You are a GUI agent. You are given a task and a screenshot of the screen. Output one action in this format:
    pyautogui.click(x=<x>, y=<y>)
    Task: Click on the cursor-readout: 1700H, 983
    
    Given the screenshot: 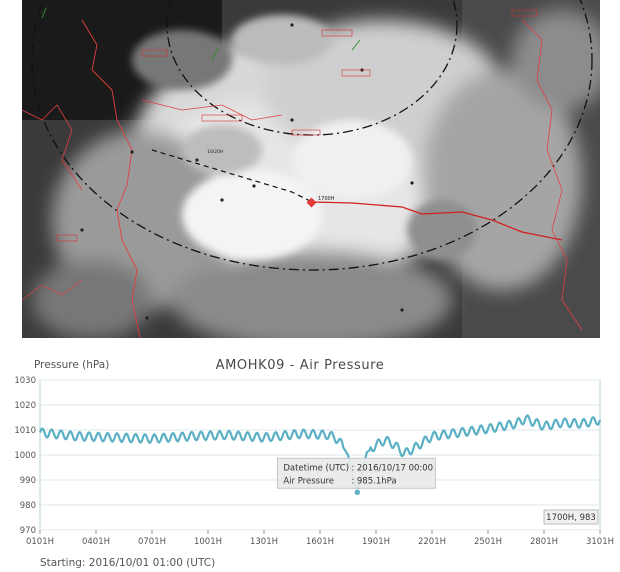 What is the action you would take?
    pyautogui.click(x=571, y=518)
    